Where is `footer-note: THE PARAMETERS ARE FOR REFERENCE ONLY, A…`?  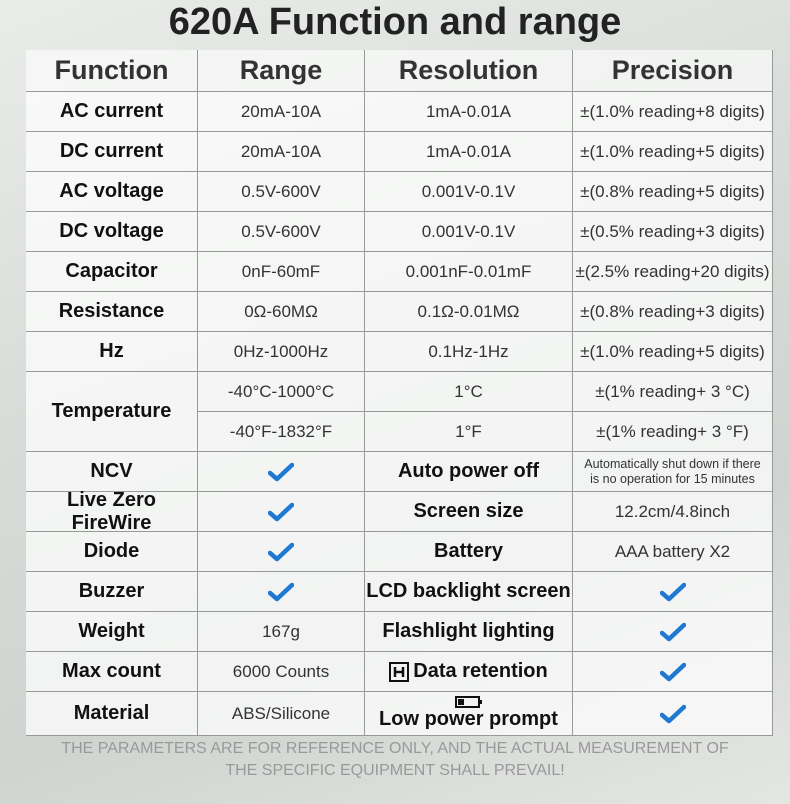 footer-note: THE PARAMETERS ARE FOR REFERENCE ONLY, A… is located at coordinates (395, 759).